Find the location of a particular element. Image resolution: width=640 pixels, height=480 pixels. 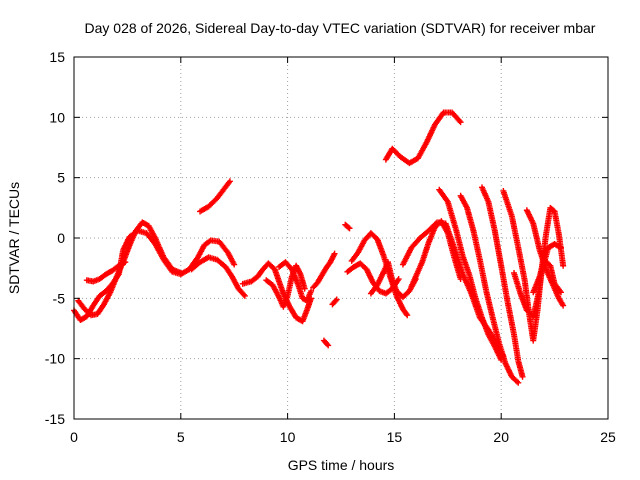

series-arc-k is located at coordinates (334, 302).